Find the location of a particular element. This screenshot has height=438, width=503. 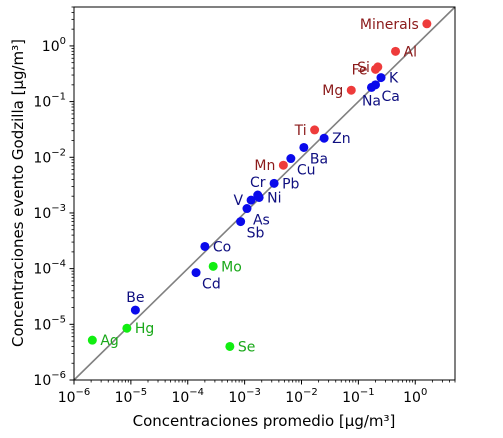

x-axis-ticks: 10⁻⁶ 10⁻⁵ 10⁻⁴ 10⁻³ 10⁻² 10⁻¹ 10⁰ is located at coordinates (257, 393).